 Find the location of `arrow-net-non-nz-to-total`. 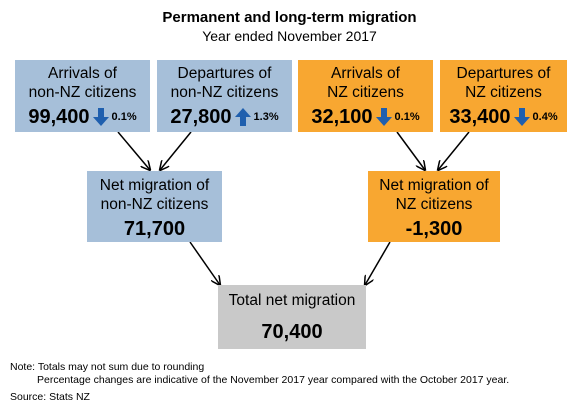

arrow-net-non-nz-to-total is located at coordinates (204, 263).